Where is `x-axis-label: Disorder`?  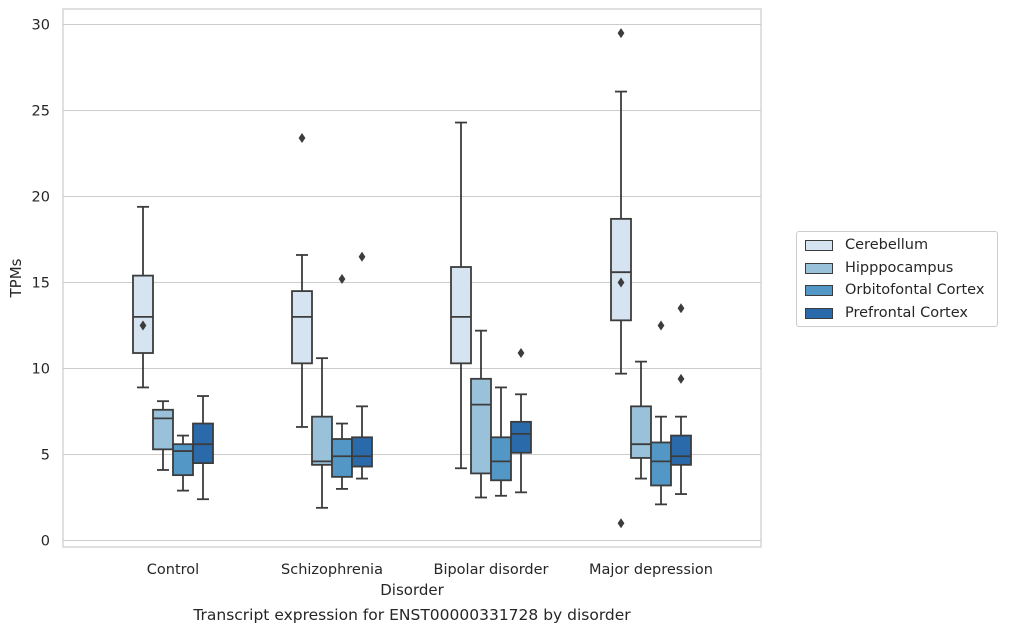 x-axis-label: Disorder is located at coordinates (412, 590).